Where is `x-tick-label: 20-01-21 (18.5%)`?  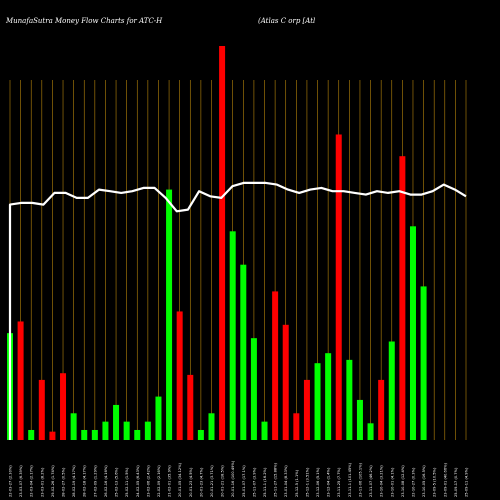
x-tick-label: 20-01-21 (18.5%) is located at coordinates (223, 481).